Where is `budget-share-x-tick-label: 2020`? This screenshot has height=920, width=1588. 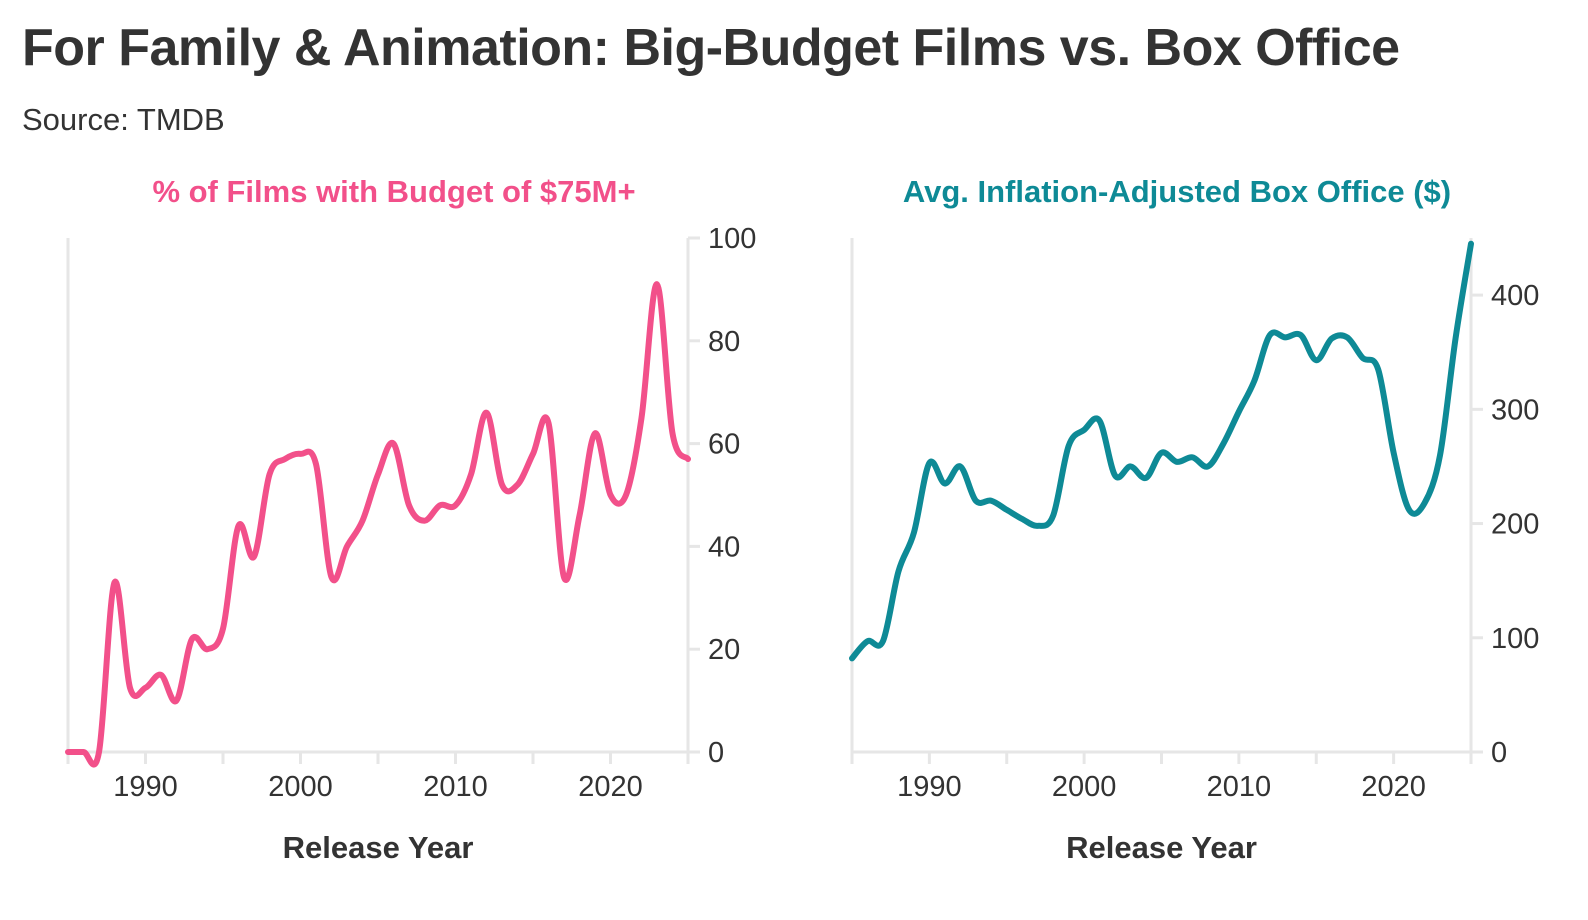 budget-share-x-tick-label: 2020 is located at coordinates (610, 787).